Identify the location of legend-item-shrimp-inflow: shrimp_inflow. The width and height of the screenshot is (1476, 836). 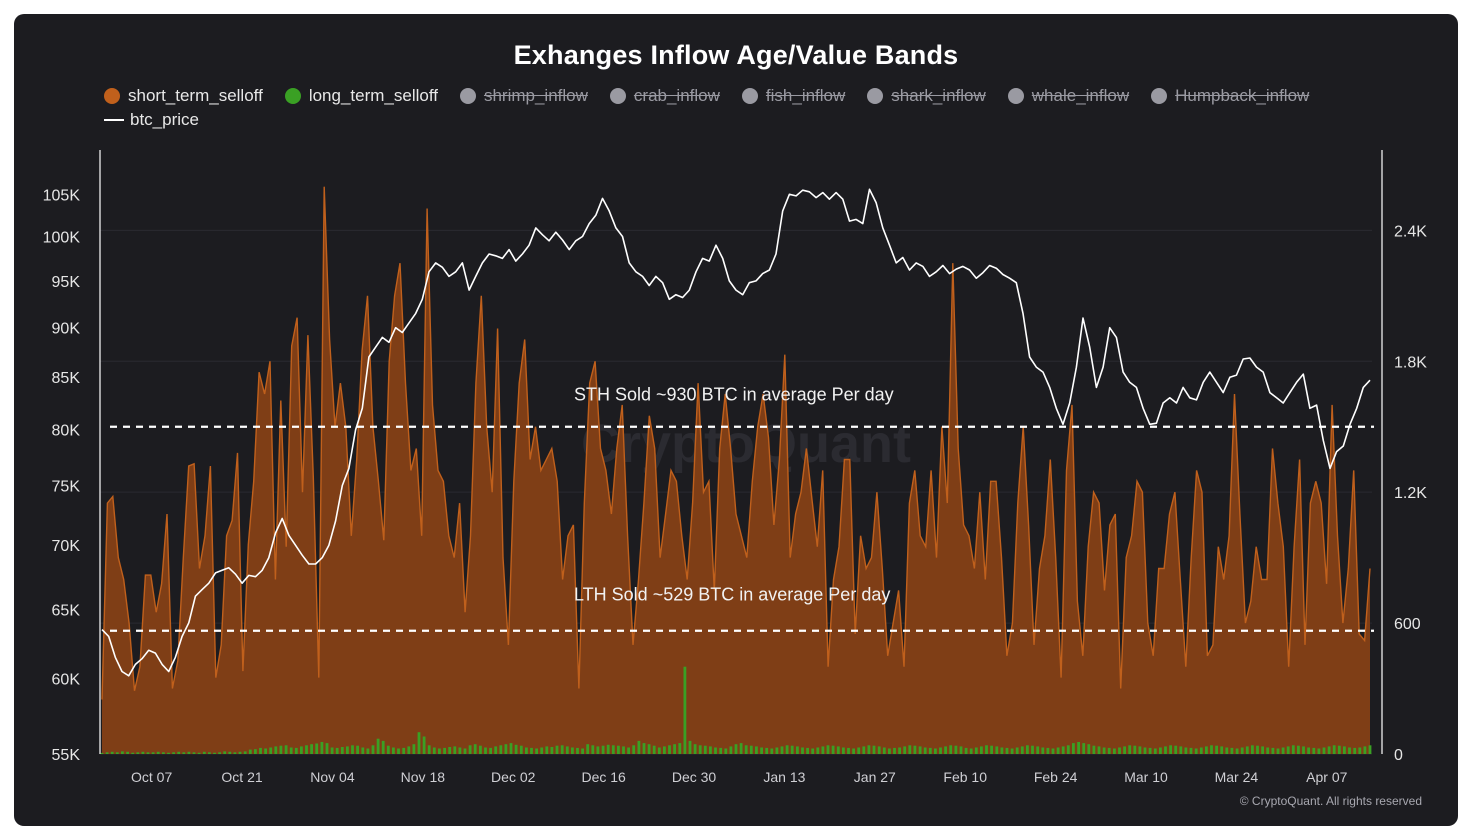
(523, 96).